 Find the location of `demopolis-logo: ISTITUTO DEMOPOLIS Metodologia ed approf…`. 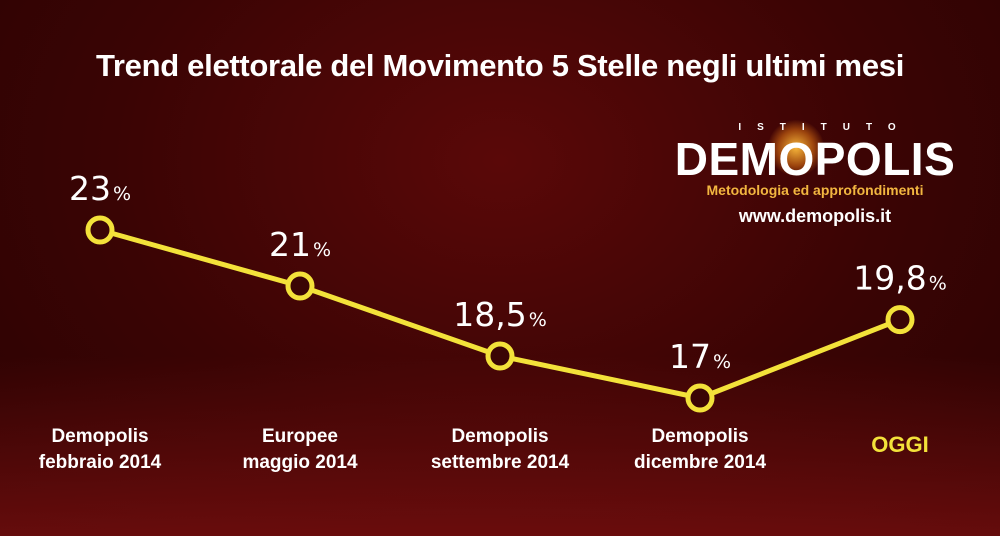

demopolis-logo: ISTITUTO DEMOPOLIS Metodologia ed approf… is located at coordinates (815, 175).